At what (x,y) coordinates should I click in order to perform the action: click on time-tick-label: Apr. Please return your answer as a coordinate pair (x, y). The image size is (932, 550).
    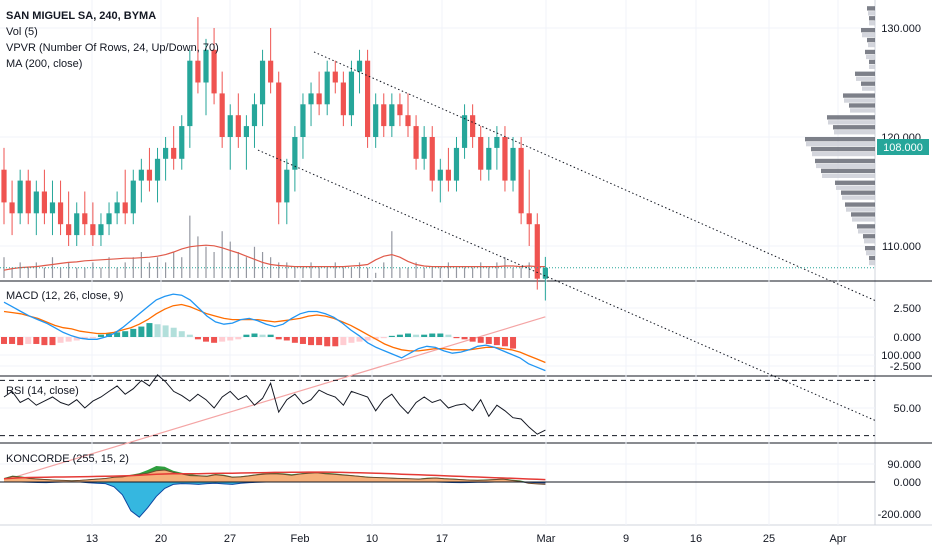
    Looking at the image, I should click on (837, 539).